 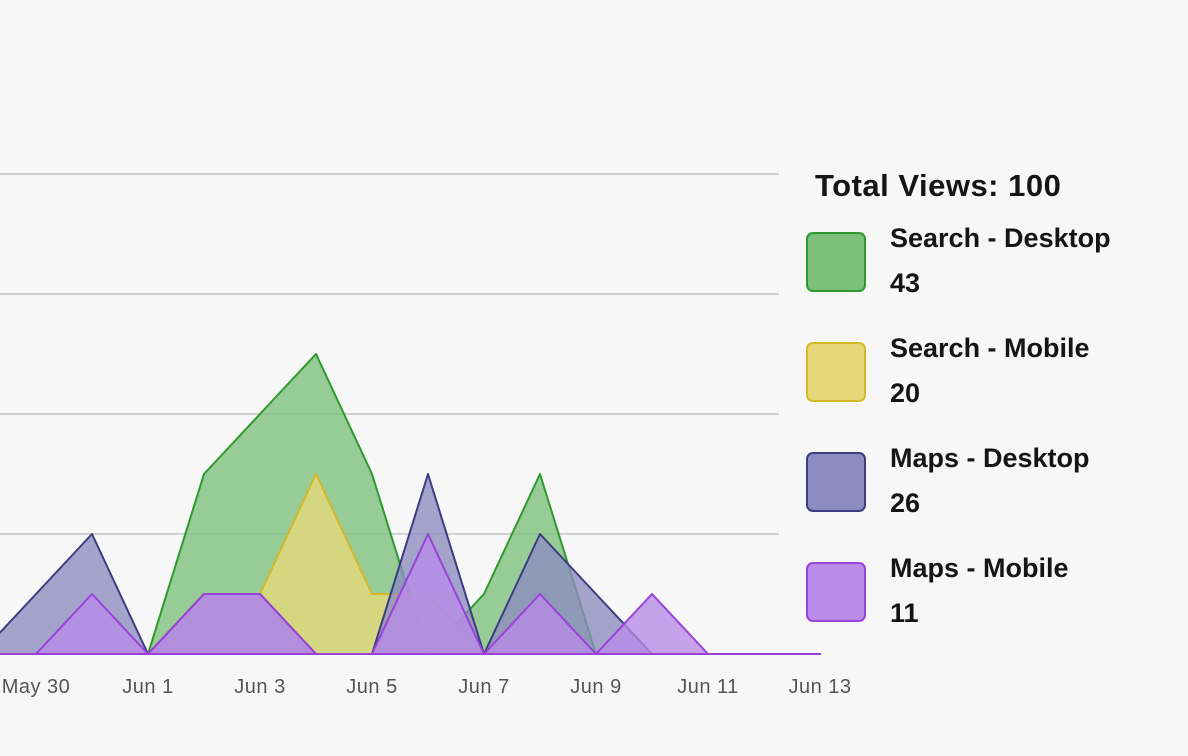 I want to click on legend-item: Maps - Mobile 11, so click(x=991, y=620).